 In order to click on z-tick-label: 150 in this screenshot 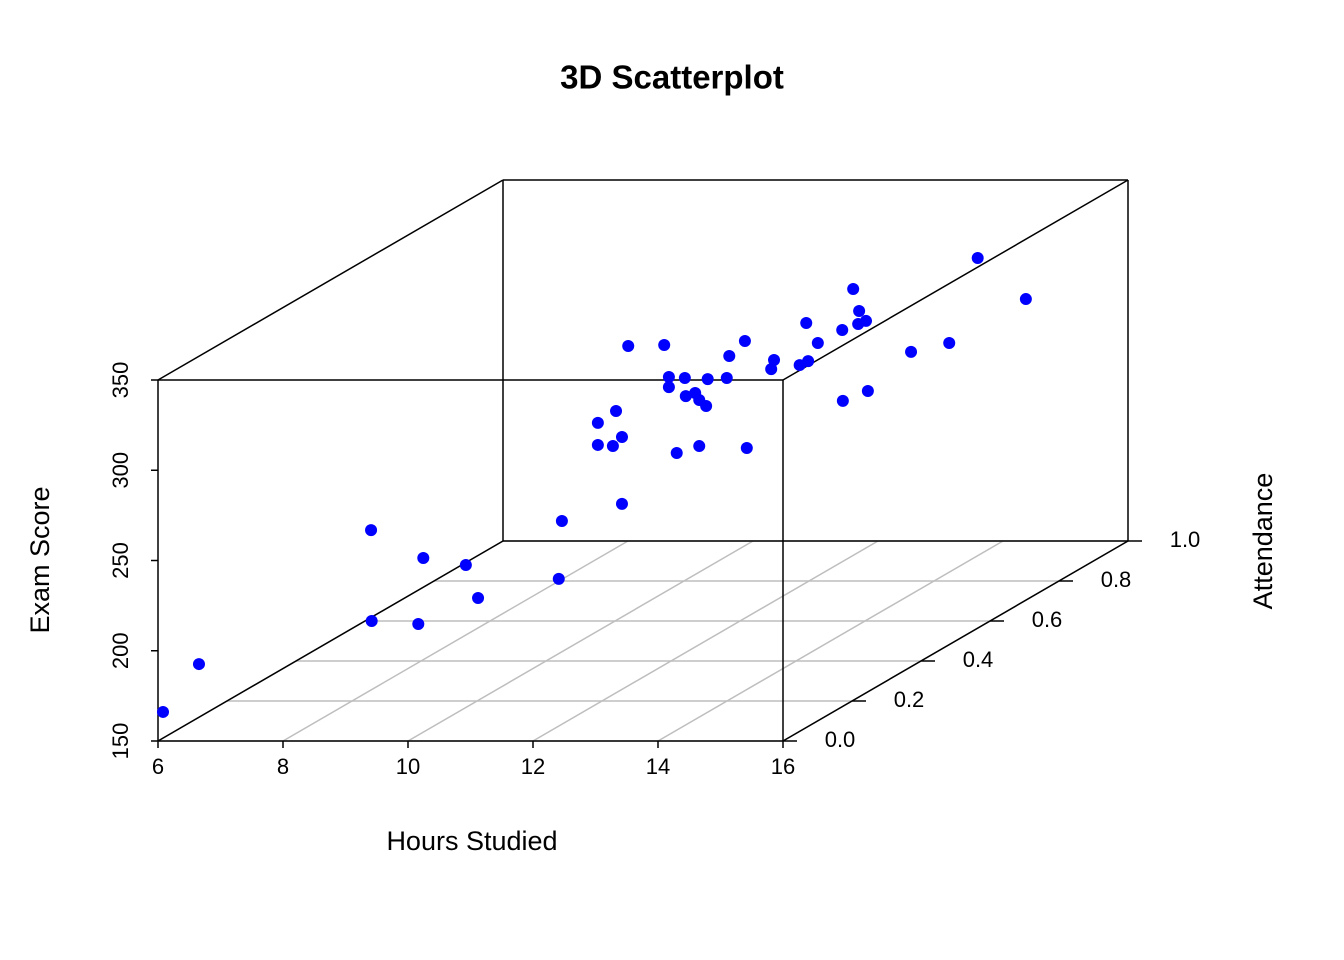, I will do `click(120, 741)`.